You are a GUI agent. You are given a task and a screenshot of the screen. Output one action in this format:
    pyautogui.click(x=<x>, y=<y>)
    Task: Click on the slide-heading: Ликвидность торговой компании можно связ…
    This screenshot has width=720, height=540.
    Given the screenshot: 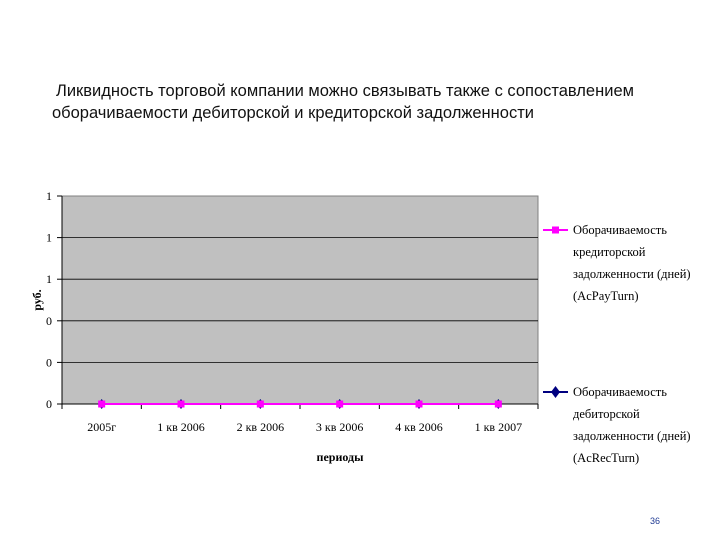 What is the action you would take?
    pyautogui.click(x=382, y=102)
    